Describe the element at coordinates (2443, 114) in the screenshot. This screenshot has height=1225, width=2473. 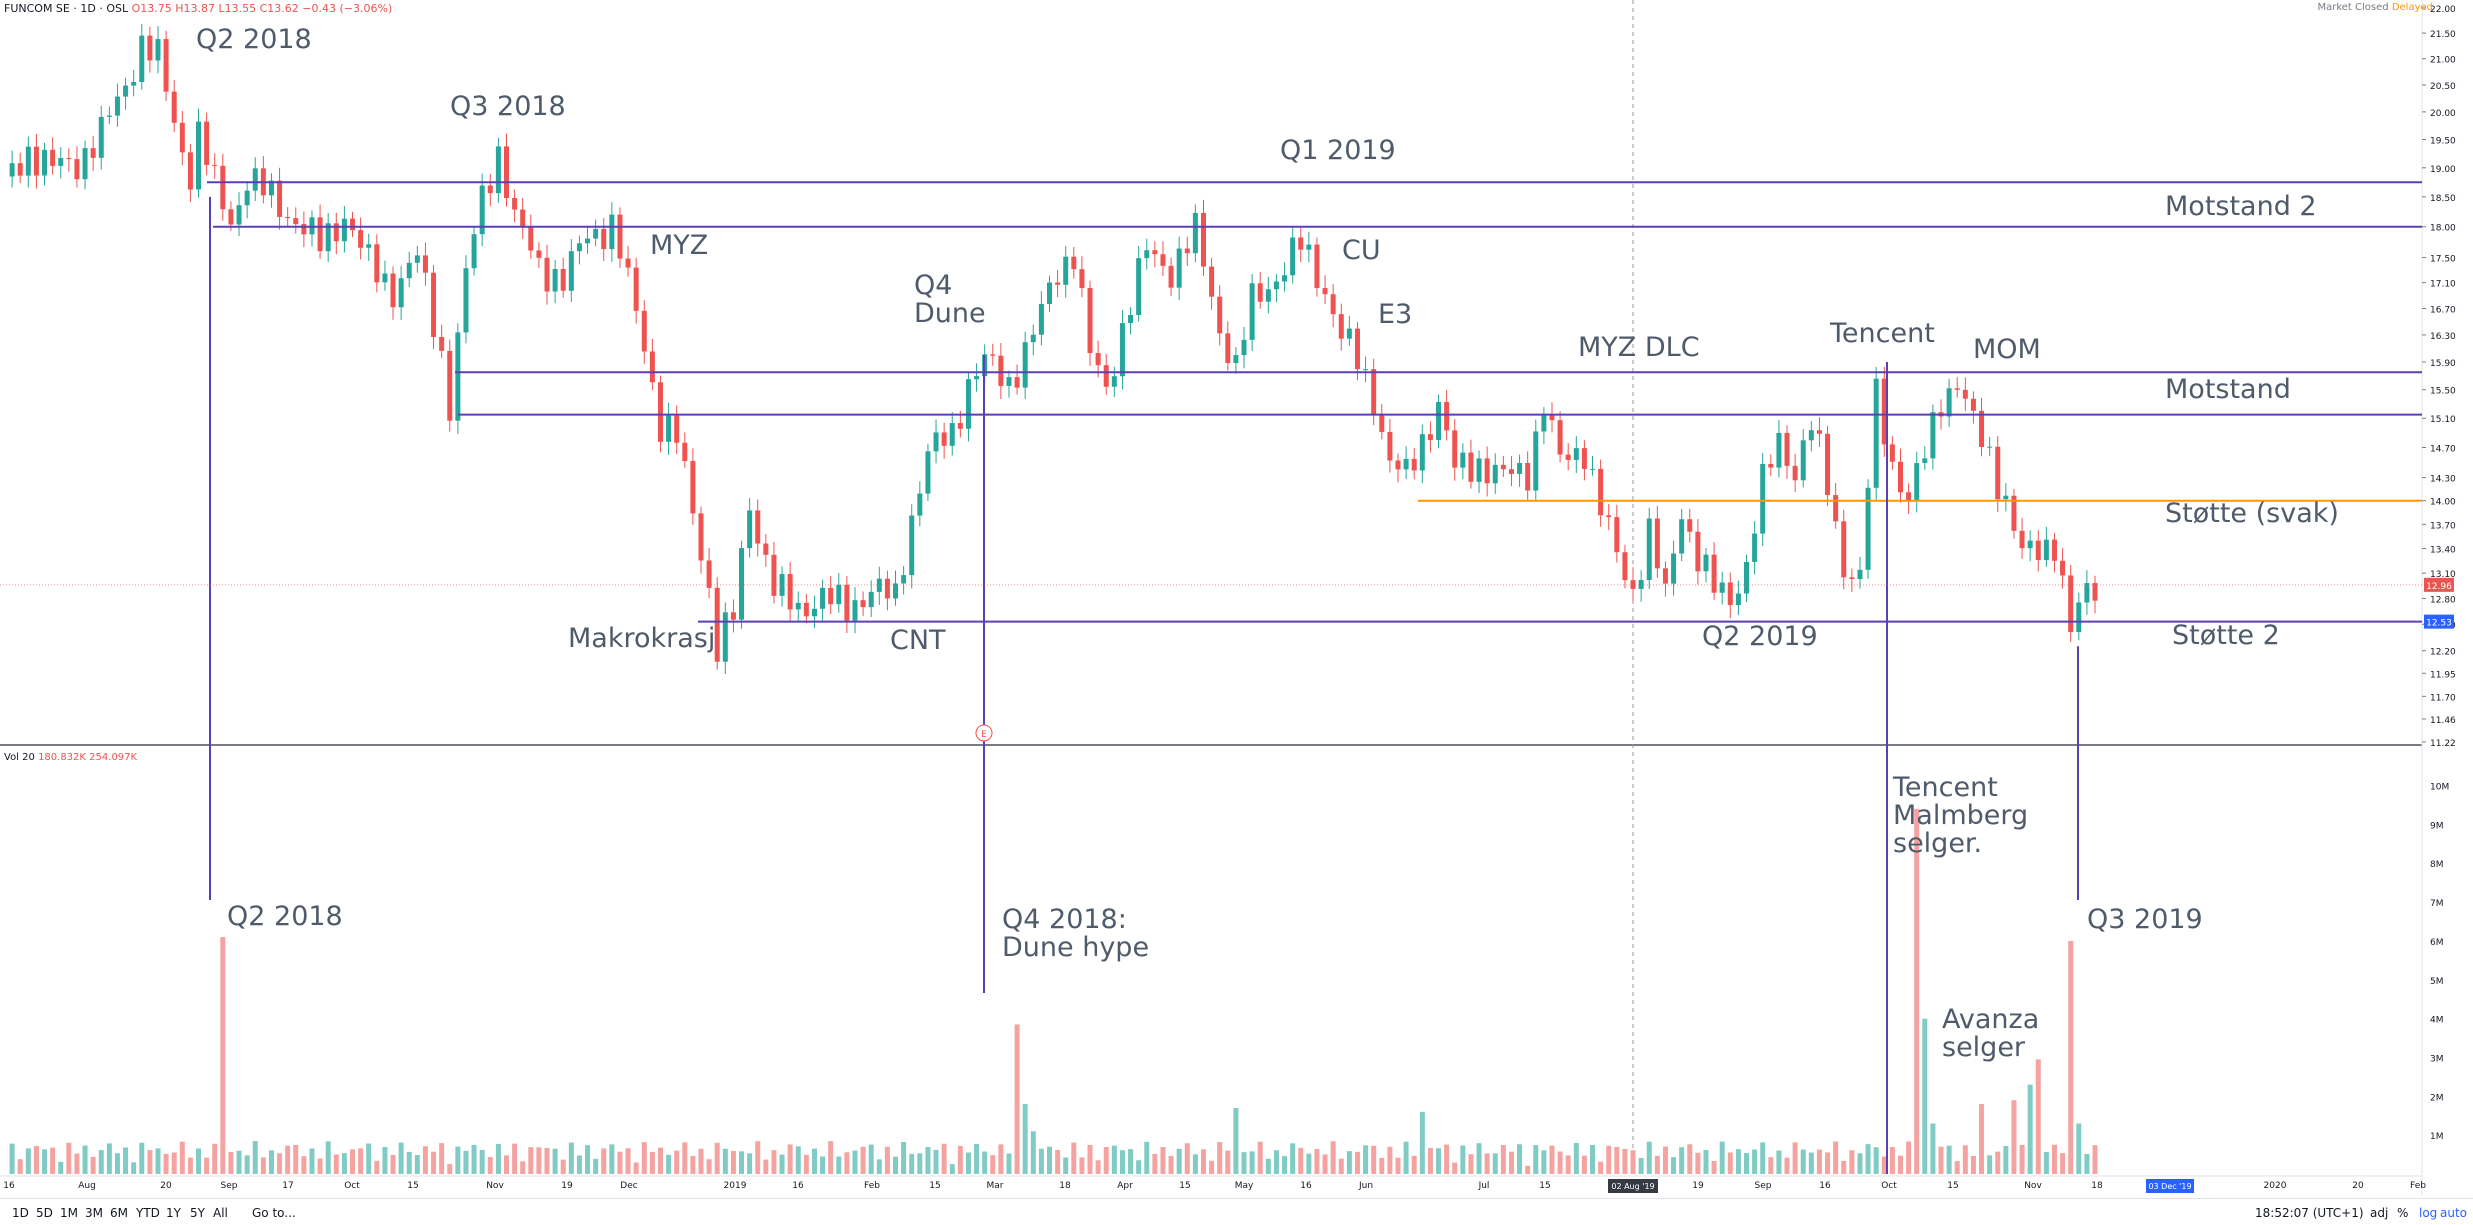
I see `price-tick-label: 20.00` at that location.